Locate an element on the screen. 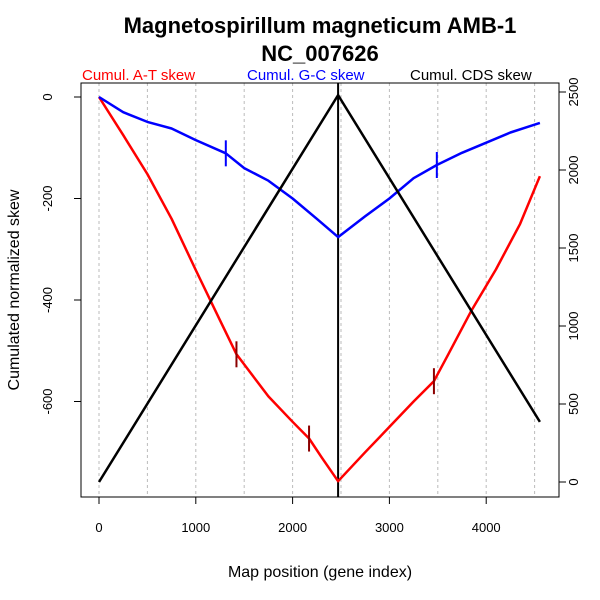  y2-tick-label: 0 is located at coordinates (573, 481).